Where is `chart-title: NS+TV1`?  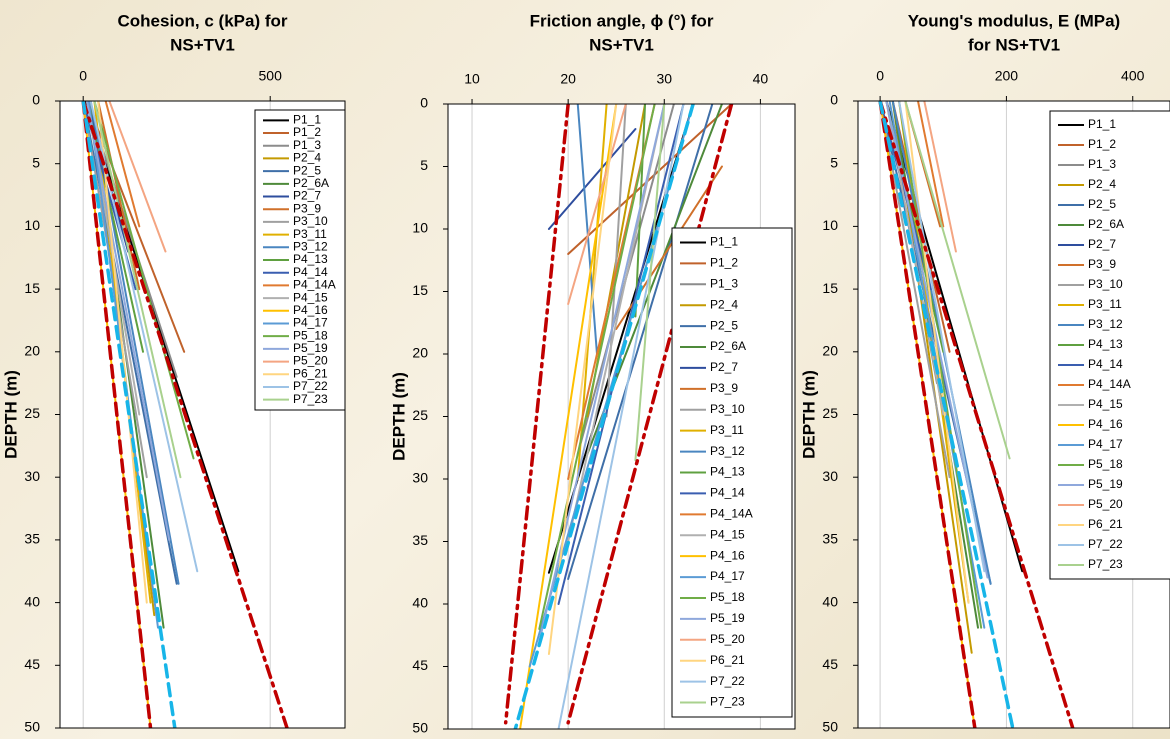 chart-title: NS+TV1 is located at coordinates (621, 44).